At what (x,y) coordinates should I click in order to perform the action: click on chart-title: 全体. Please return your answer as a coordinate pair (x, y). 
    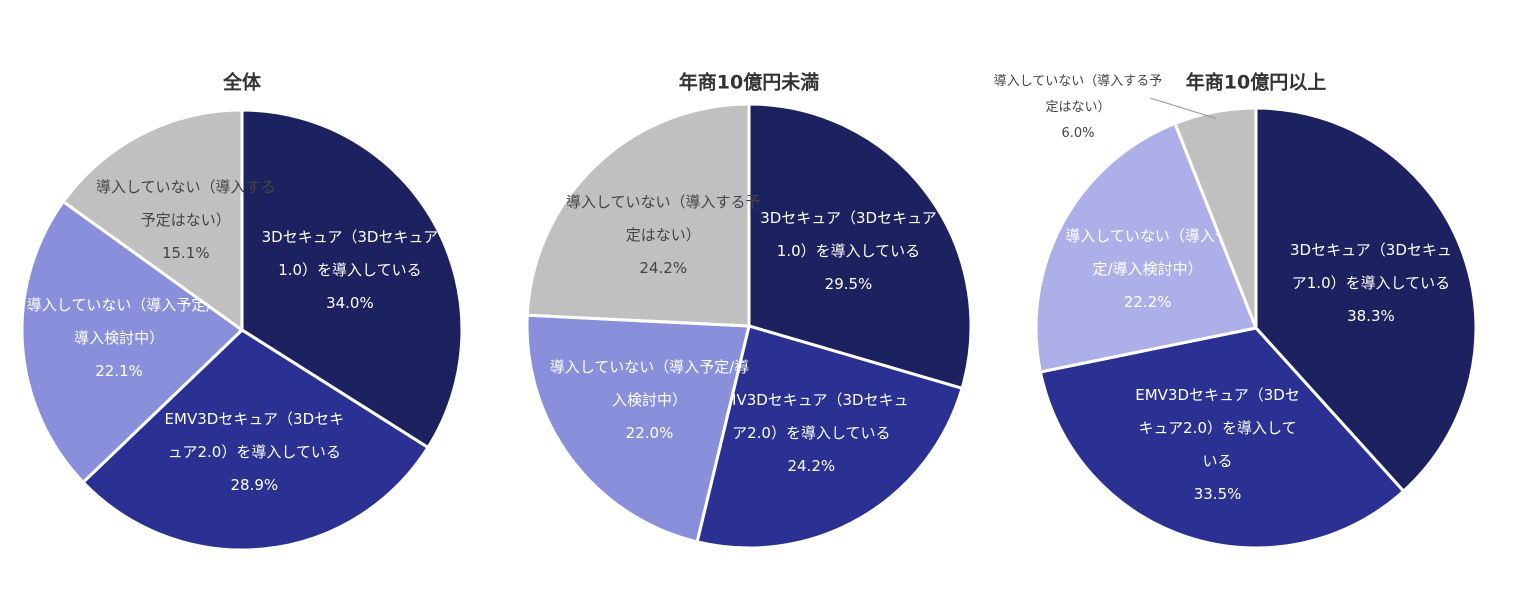
    Looking at the image, I should click on (242, 82).